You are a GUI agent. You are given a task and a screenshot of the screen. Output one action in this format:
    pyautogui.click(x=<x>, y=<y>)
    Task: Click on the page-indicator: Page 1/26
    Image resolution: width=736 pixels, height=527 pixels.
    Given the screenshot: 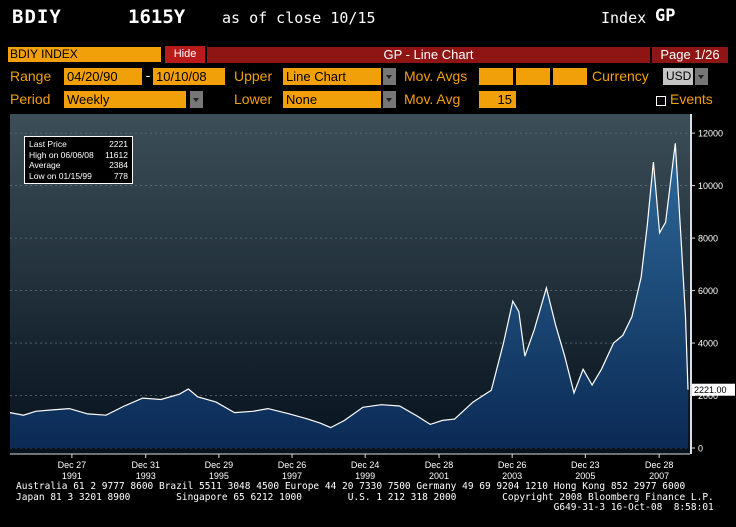 What is the action you would take?
    pyautogui.click(x=690, y=55)
    